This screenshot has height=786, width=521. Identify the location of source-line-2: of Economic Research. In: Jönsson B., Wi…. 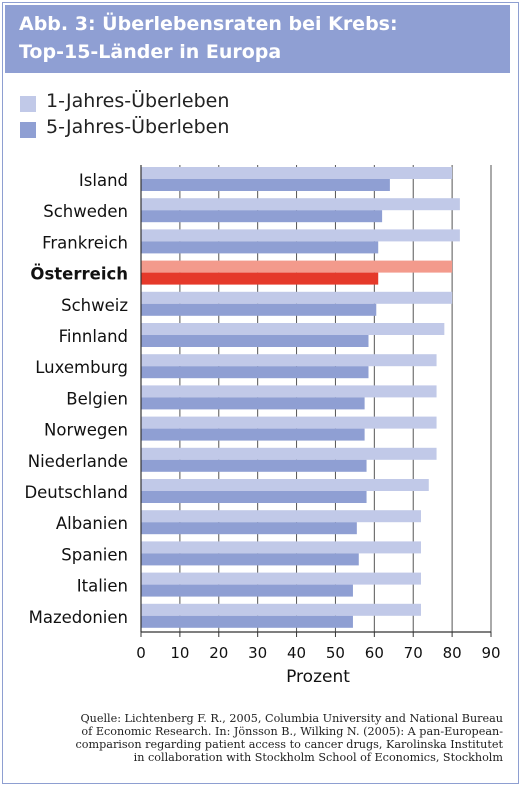
(292, 731).